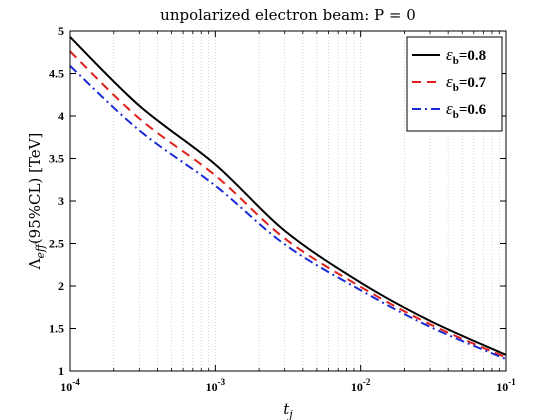 This screenshot has height=420, width=560. Describe the element at coordinates (466, 83) in the screenshot. I see `legend-label-2: εb=0.7` at that location.